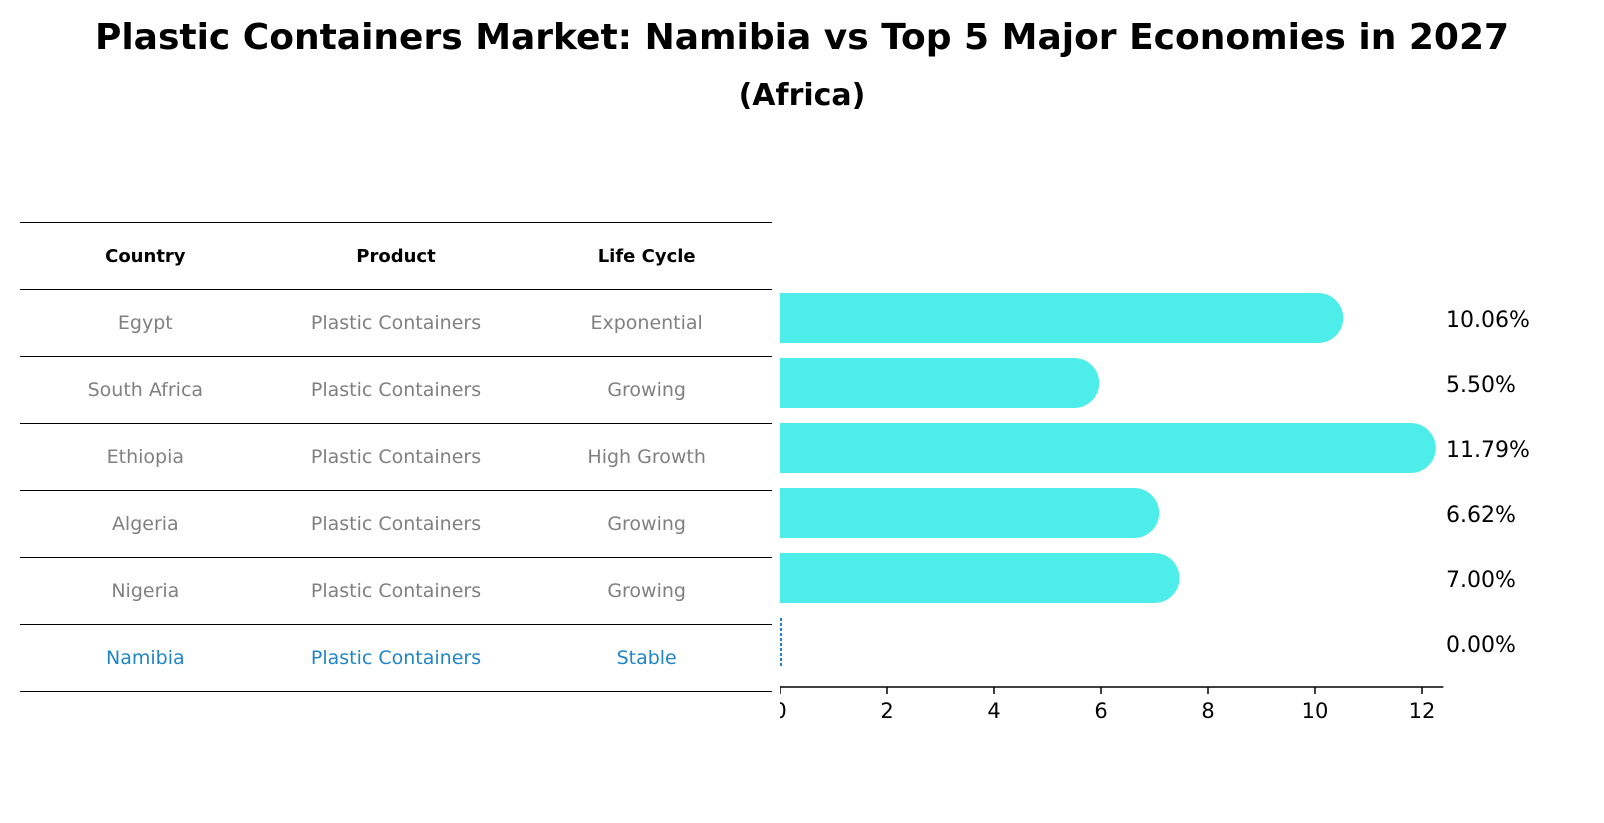 The height and width of the screenshot is (823, 1604). Describe the element at coordinates (970, 513) in the screenshot. I see `bar-algeria` at that location.